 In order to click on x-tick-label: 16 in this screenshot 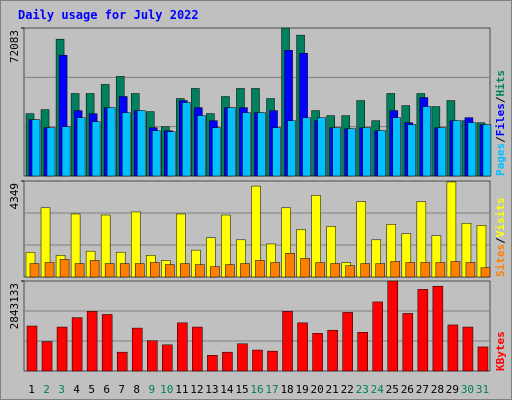, I will do `click(256, 389)`.